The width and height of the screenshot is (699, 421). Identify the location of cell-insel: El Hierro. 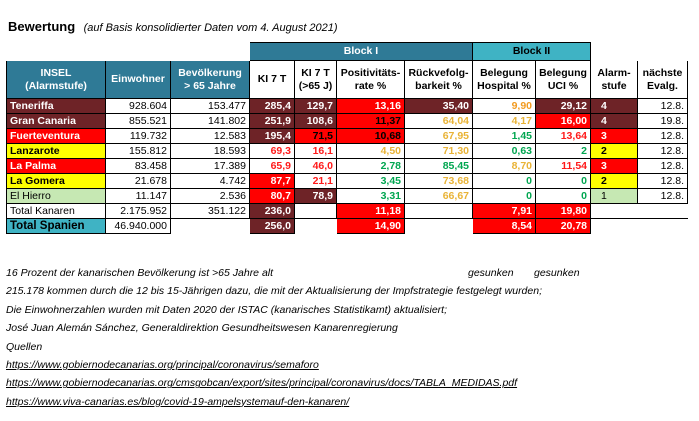
(56, 196).